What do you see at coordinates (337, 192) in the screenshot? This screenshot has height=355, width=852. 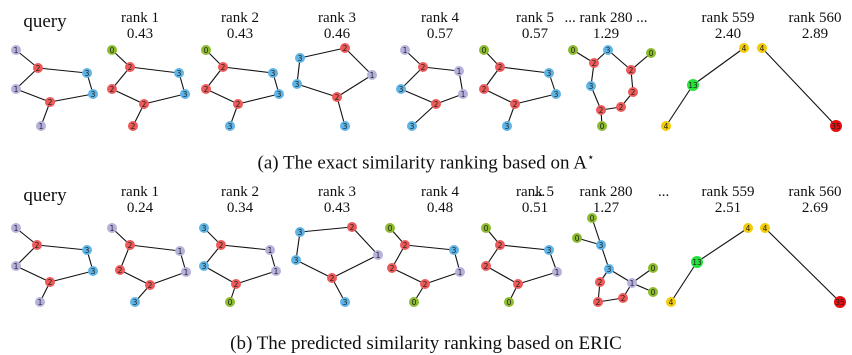 I see `rank-label: rank 3` at bounding box center [337, 192].